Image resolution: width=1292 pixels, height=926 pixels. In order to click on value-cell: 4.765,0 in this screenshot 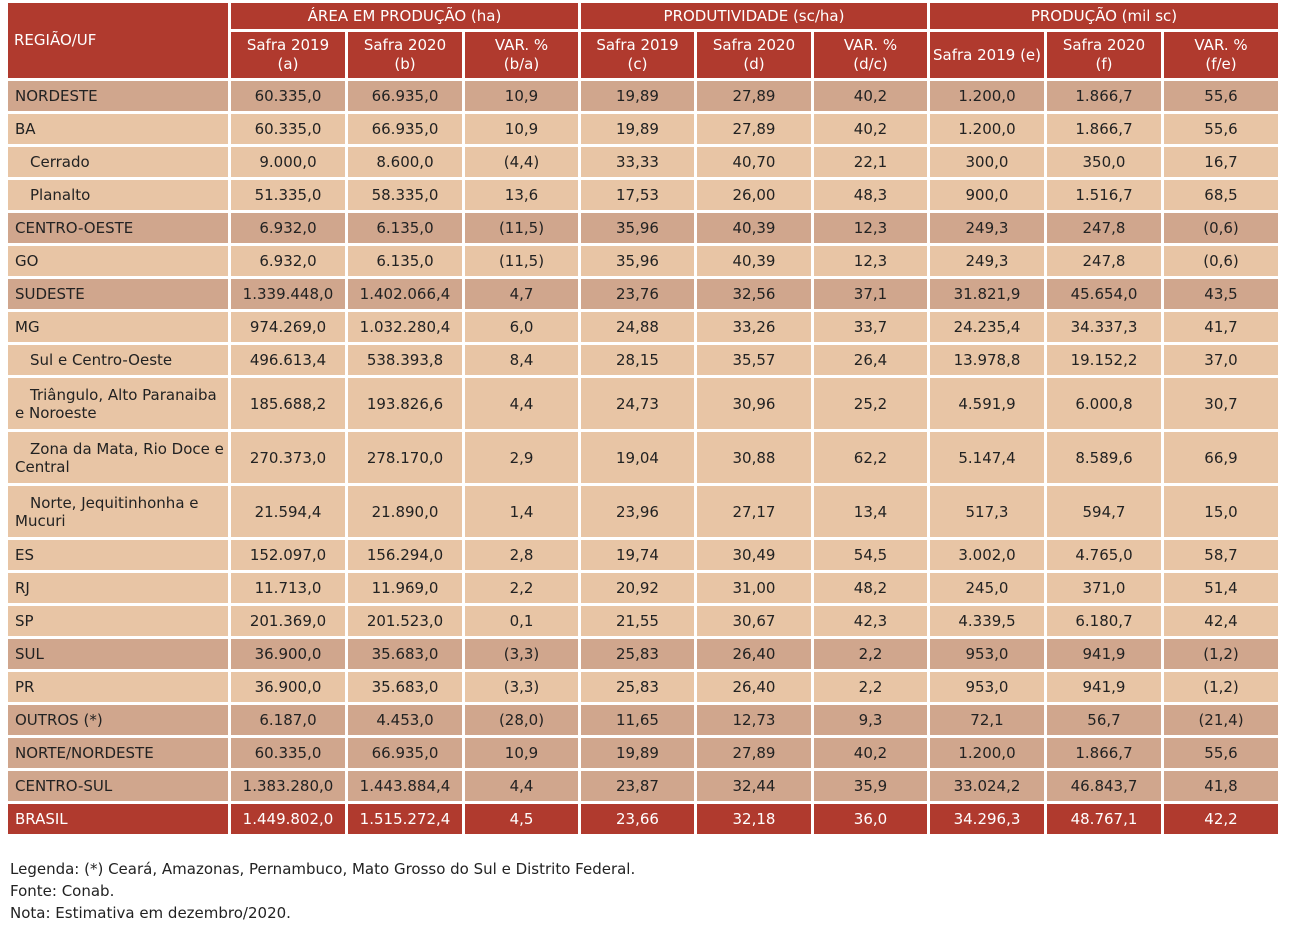, I will do `click(1104, 555)`.